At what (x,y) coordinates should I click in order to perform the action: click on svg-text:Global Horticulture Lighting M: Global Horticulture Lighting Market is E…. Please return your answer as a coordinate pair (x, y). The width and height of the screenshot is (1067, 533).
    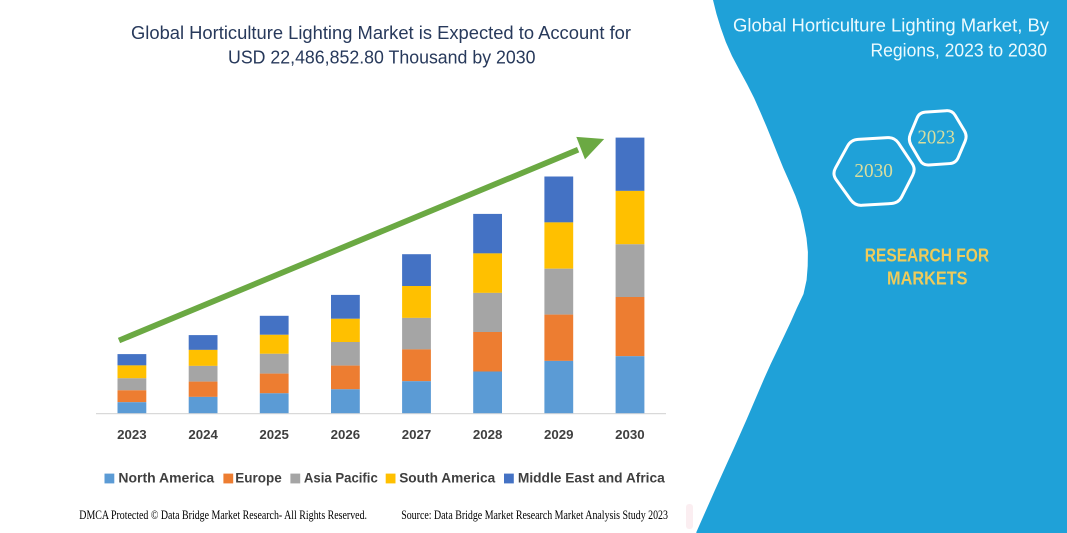
    Looking at the image, I should click on (381, 33).